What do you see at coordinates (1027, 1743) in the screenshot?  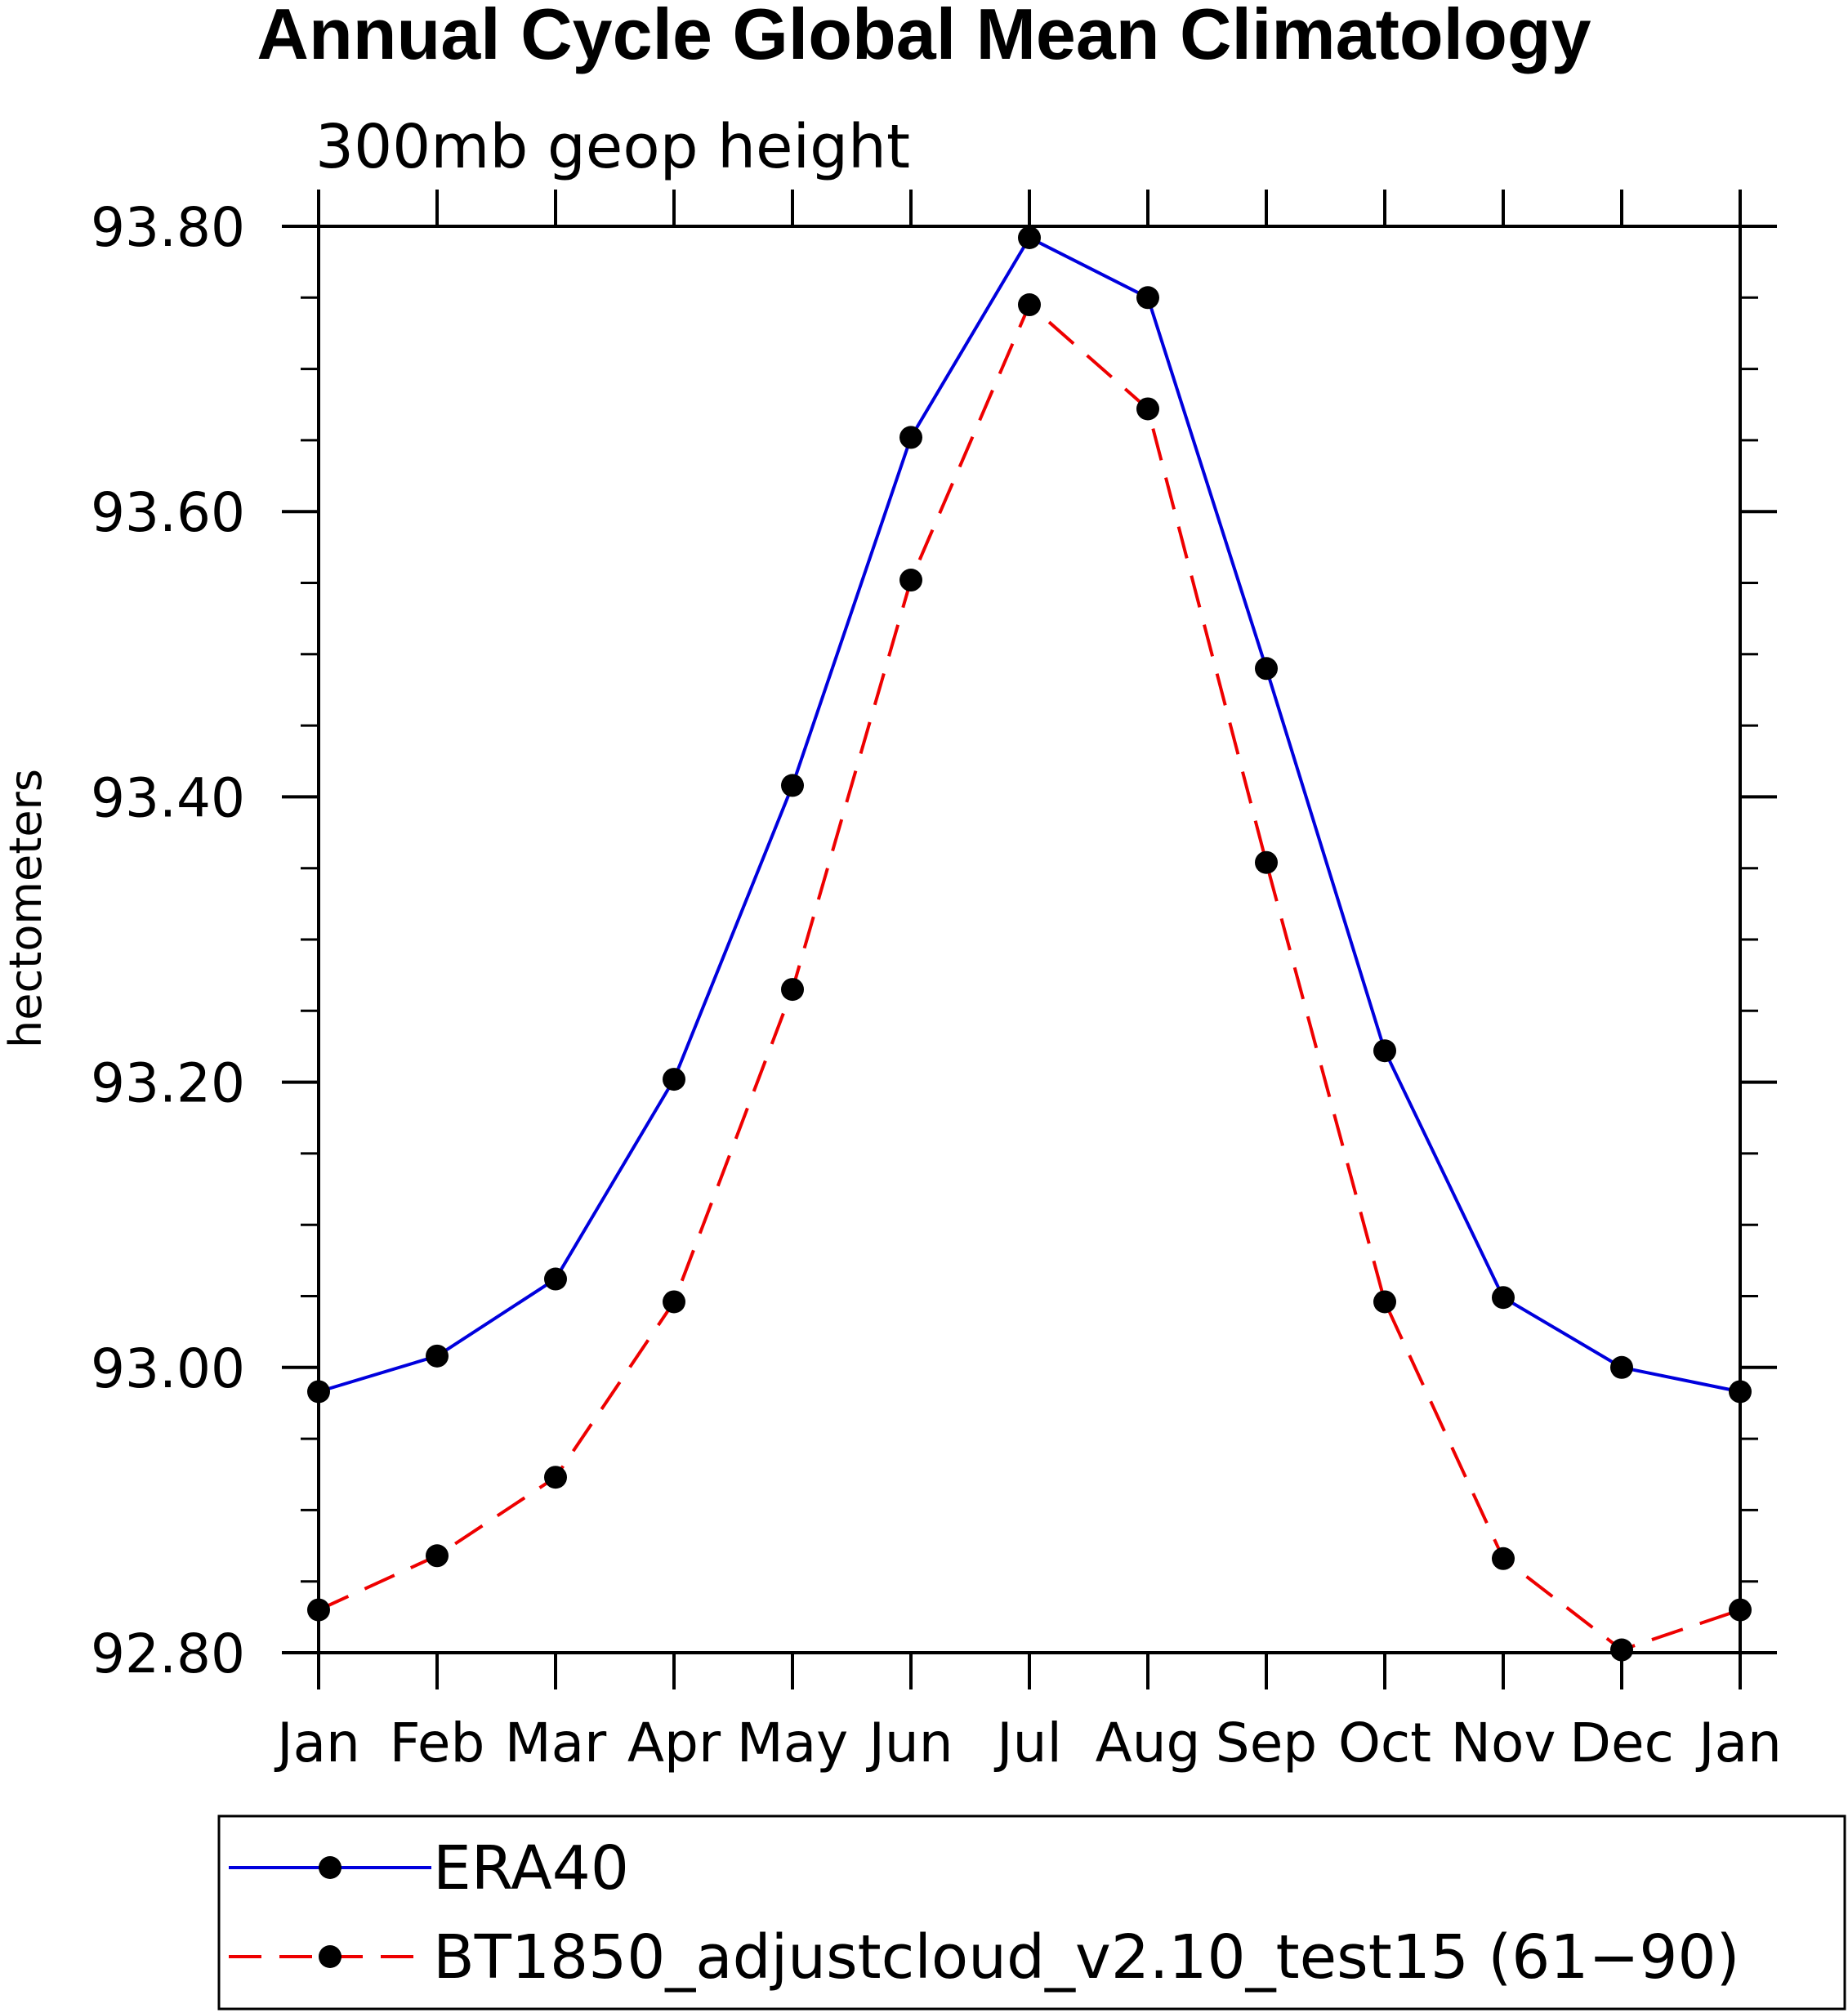 I see `x-tick-label: Jul` at bounding box center [1027, 1743].